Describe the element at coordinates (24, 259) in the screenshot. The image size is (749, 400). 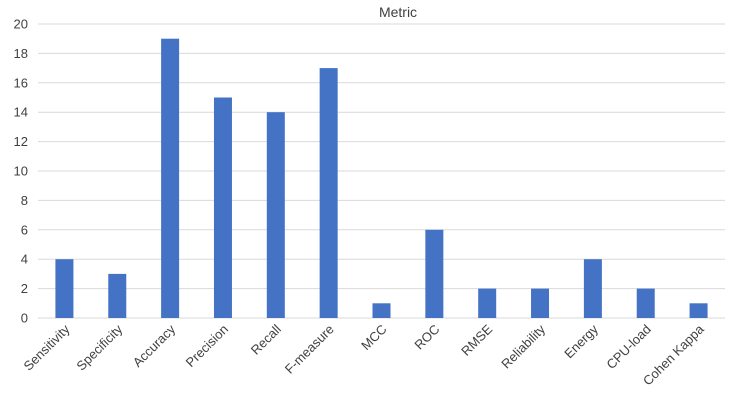
I see `y-tick-label: 4` at that location.